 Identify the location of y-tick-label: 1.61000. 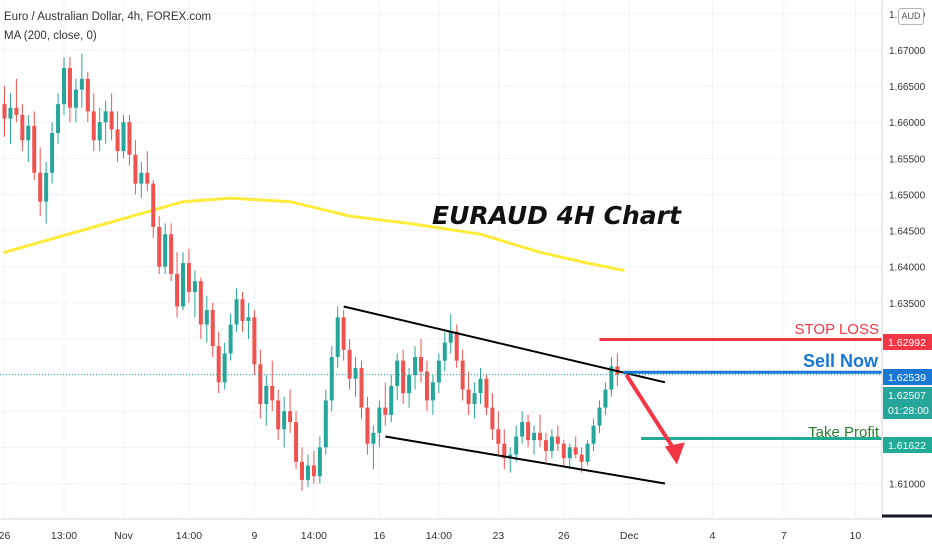
(907, 484).